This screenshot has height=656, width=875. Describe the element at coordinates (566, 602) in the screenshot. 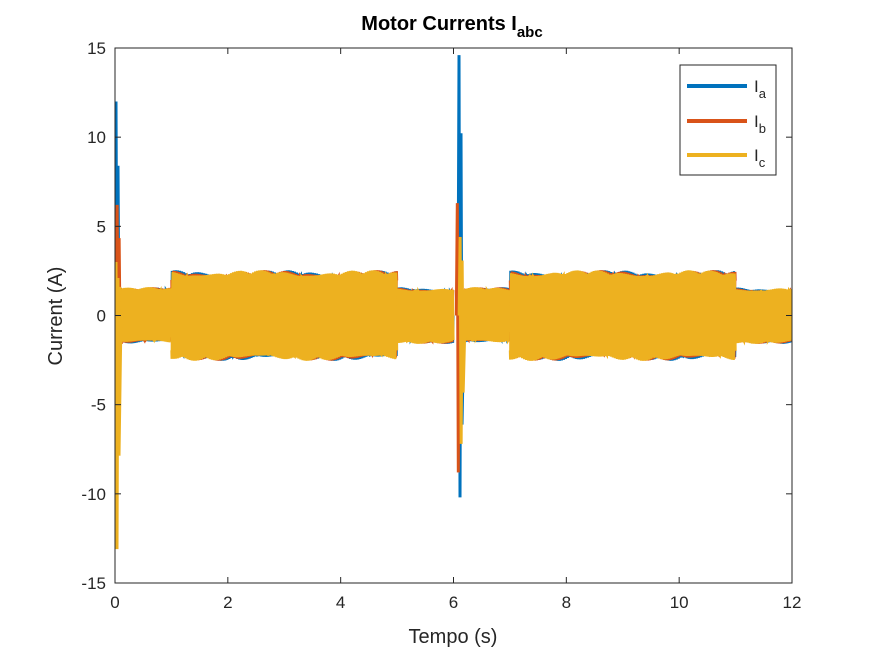

I see `x-tick-label: 8` at that location.